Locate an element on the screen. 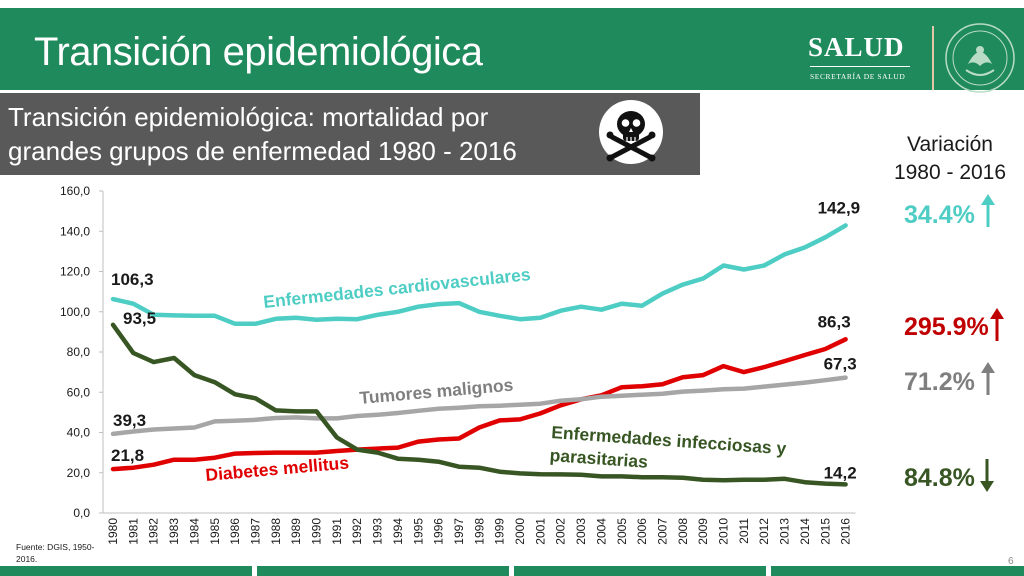 The height and width of the screenshot is (576, 1024). logo-subtext: SECRETARÍA DE SALUD is located at coordinates (858, 76).